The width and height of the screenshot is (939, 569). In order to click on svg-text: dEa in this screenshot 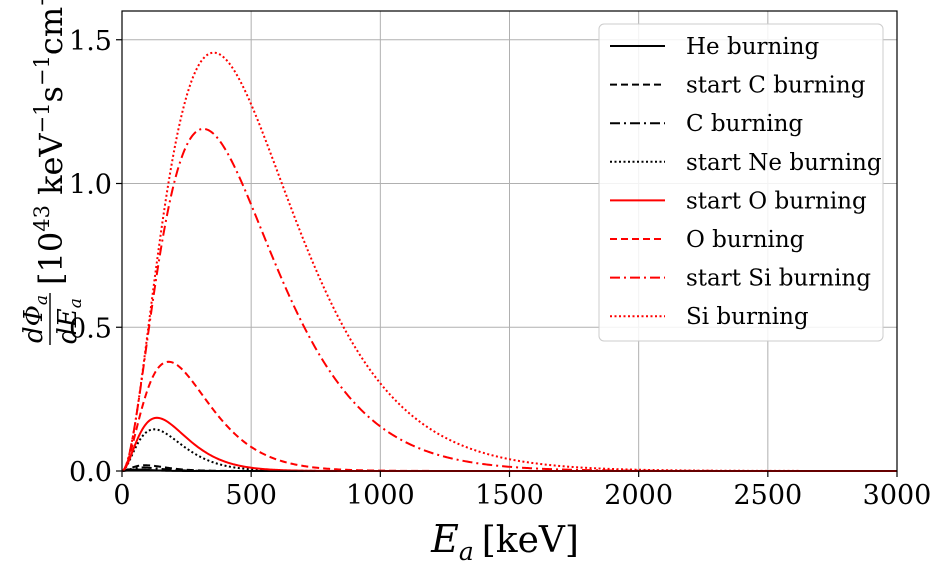, I will do `click(69, 321)`.